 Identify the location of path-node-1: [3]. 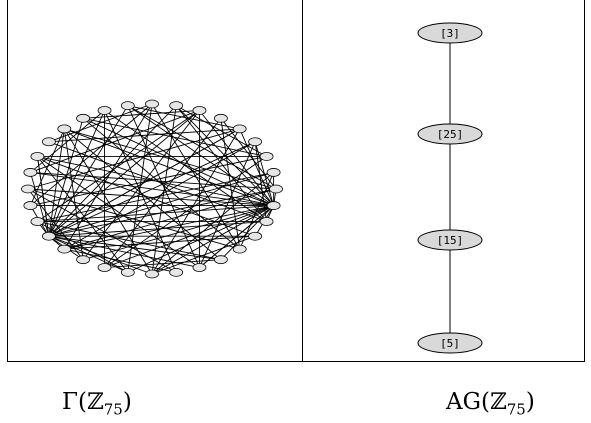
(450, 33).